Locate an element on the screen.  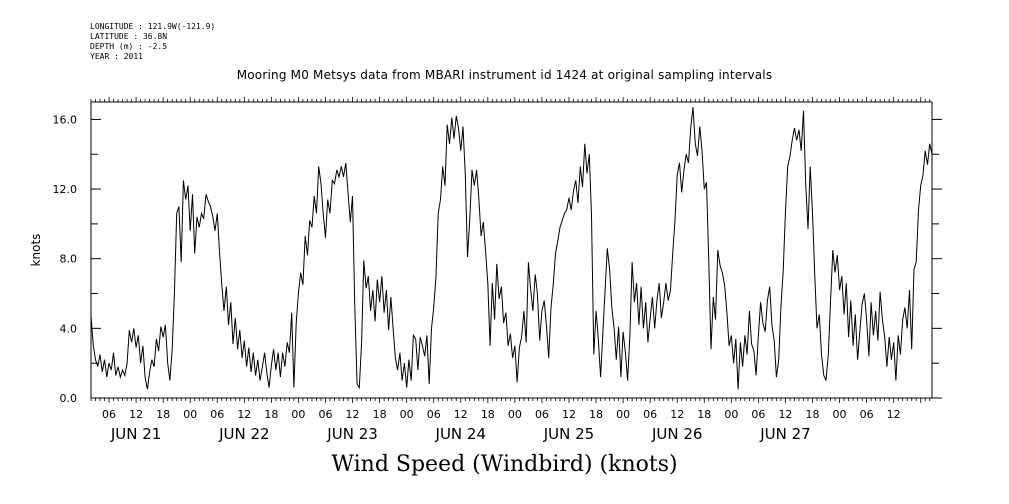
variable-title: Wind Speed (Windbird) (knots) is located at coordinates (504, 464).